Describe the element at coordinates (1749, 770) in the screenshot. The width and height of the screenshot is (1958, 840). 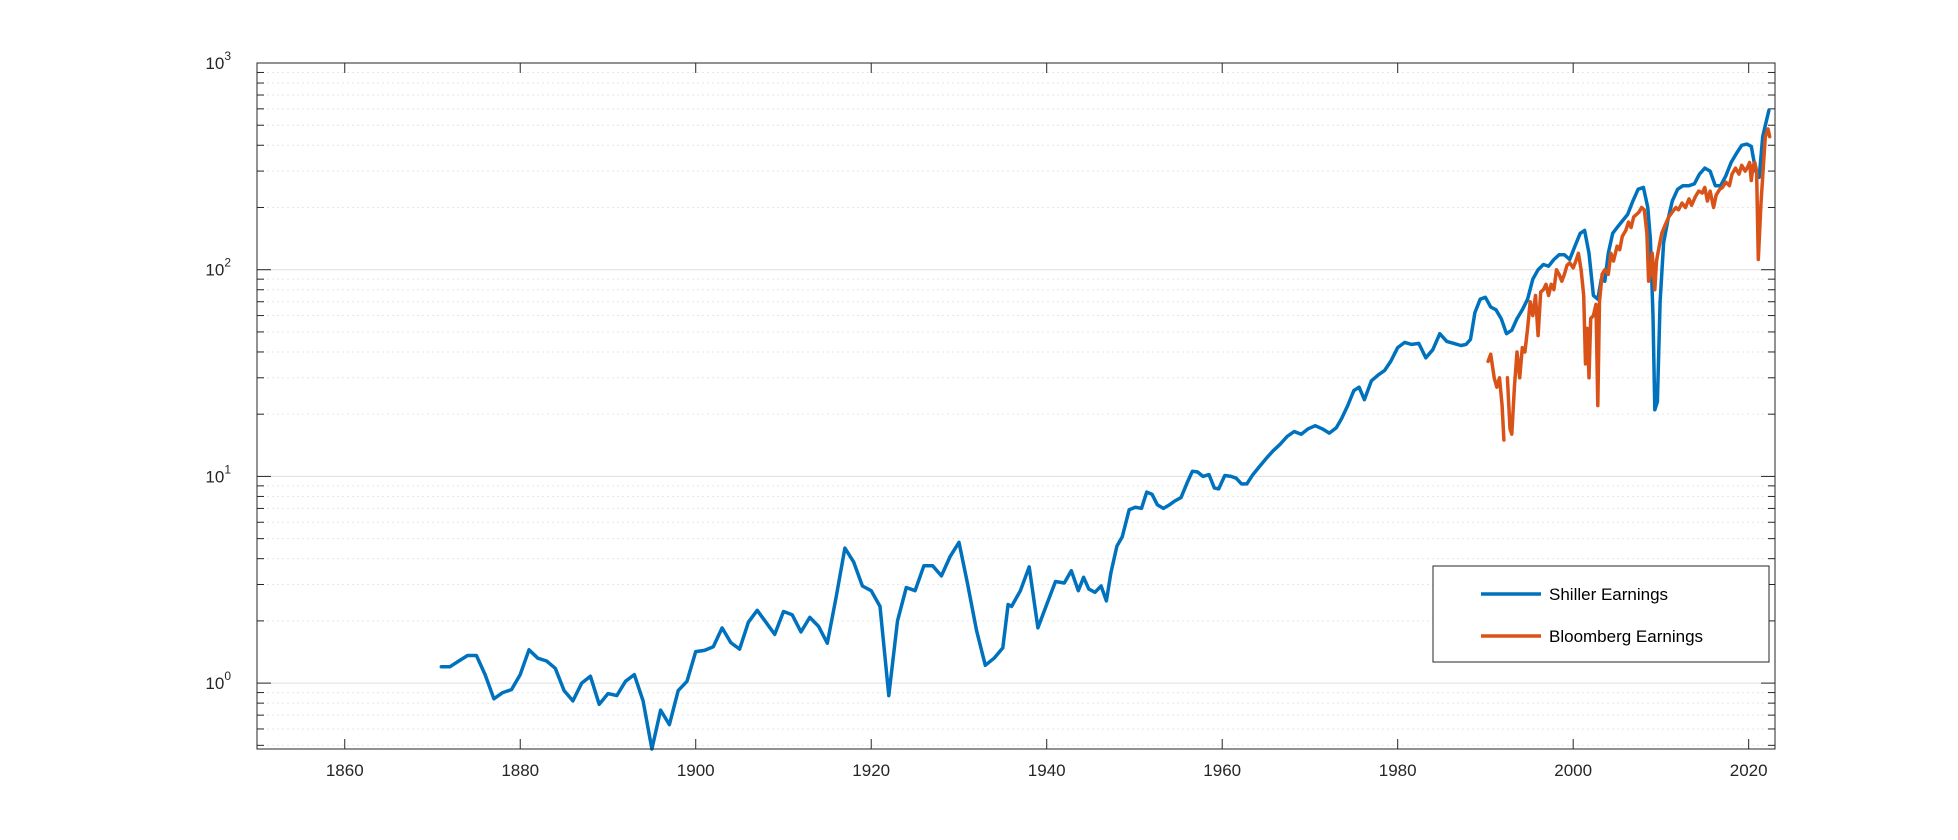
I see `x-tick-label: 2020` at that location.